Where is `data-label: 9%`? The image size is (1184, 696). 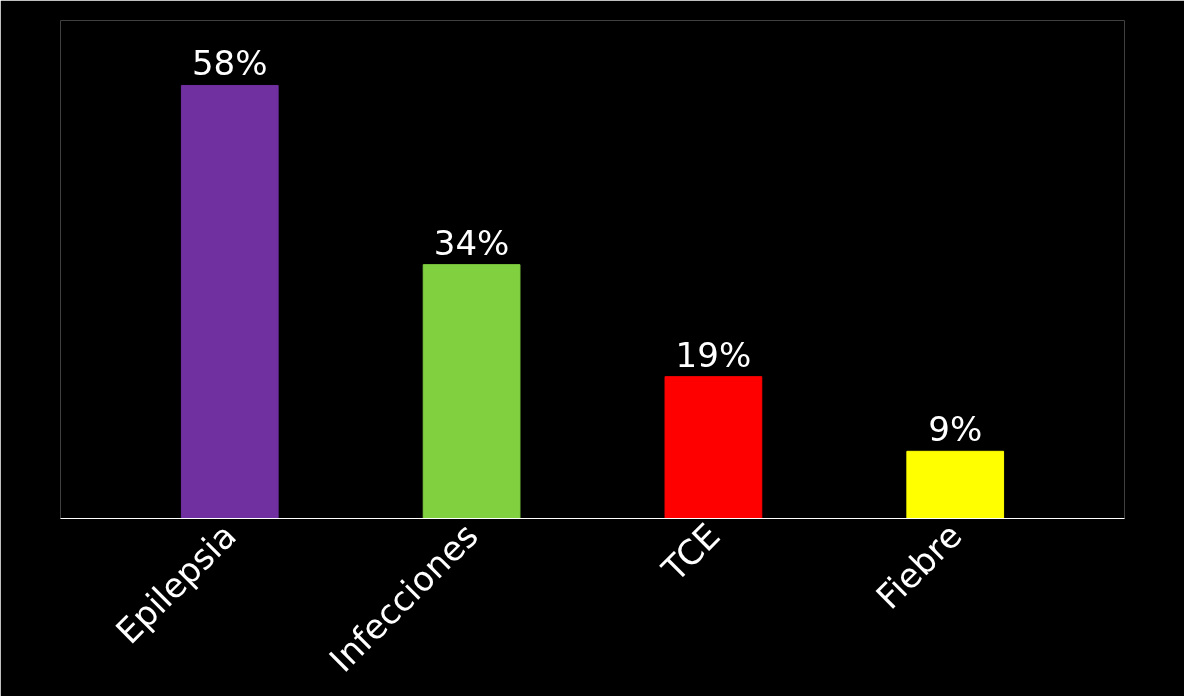
data-label: 9% is located at coordinates (955, 429).